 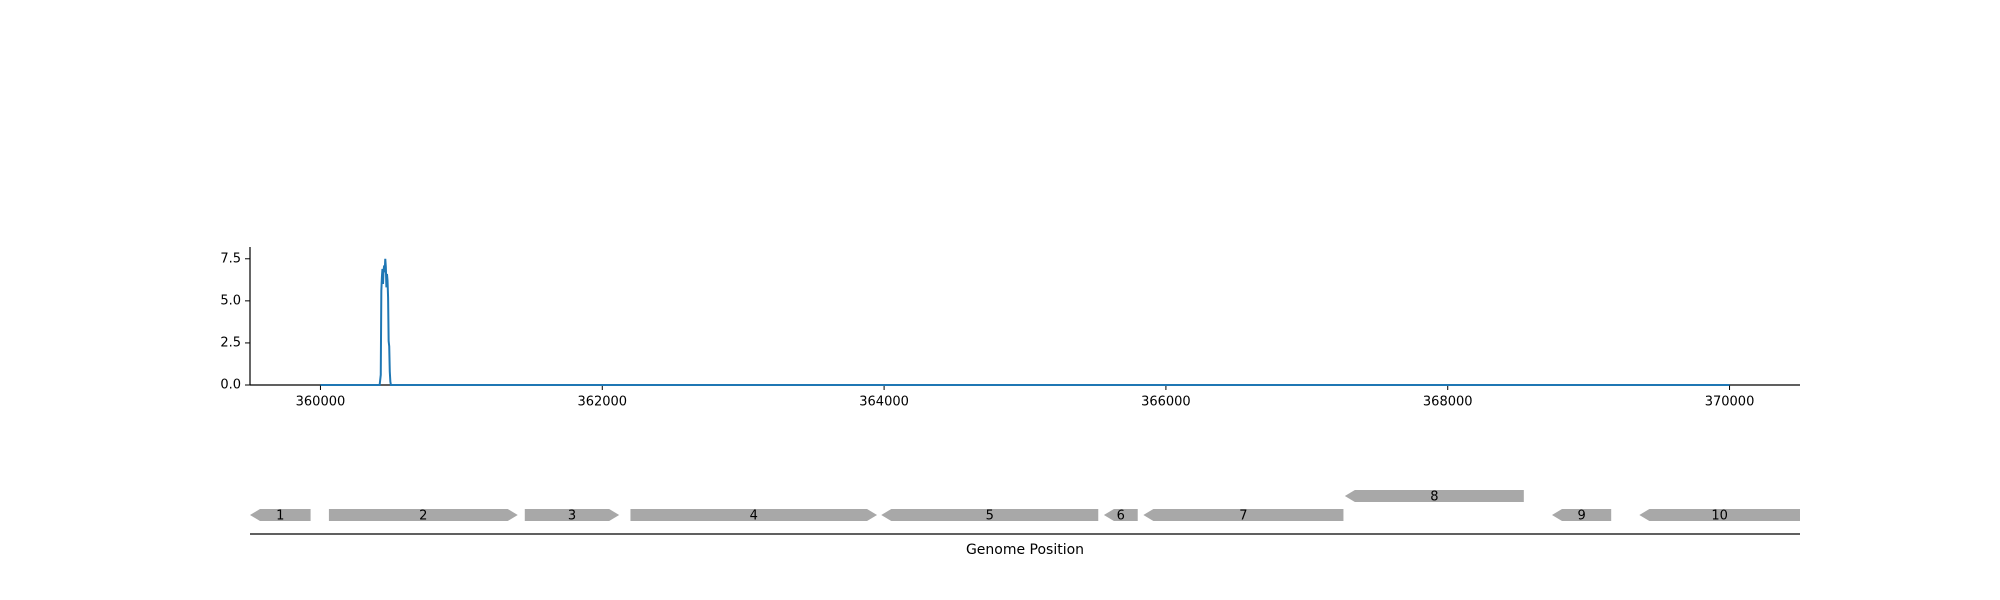 I want to click on gene-9-label: 9, so click(x=1581, y=516).